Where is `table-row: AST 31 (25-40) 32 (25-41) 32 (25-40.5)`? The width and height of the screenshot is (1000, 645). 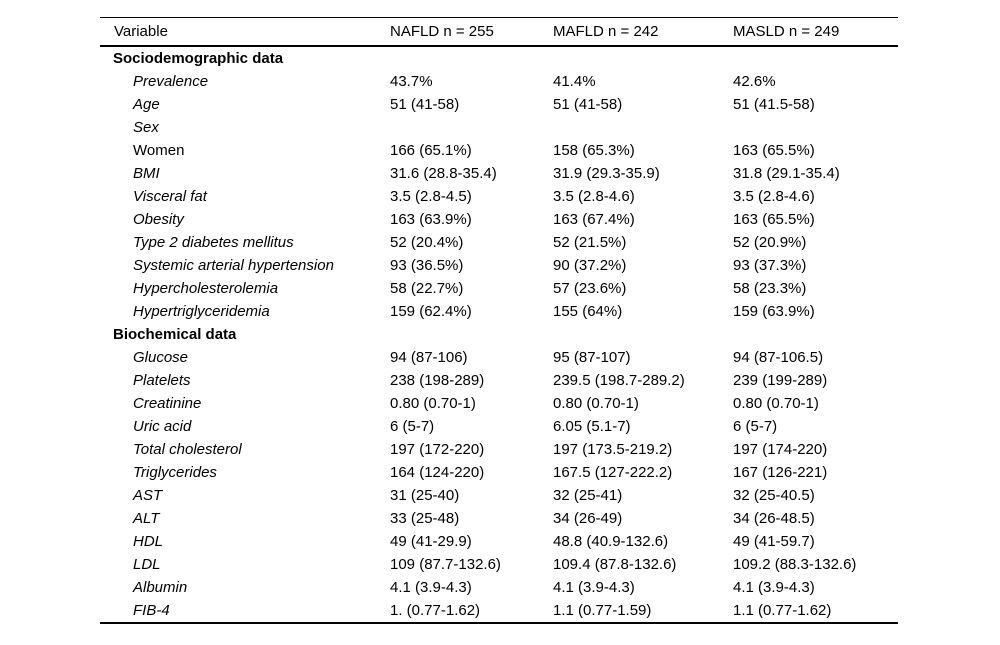
table-row: AST 31 (25-40) 32 (25-41) 32 (25-40.5) is located at coordinates (499, 495).